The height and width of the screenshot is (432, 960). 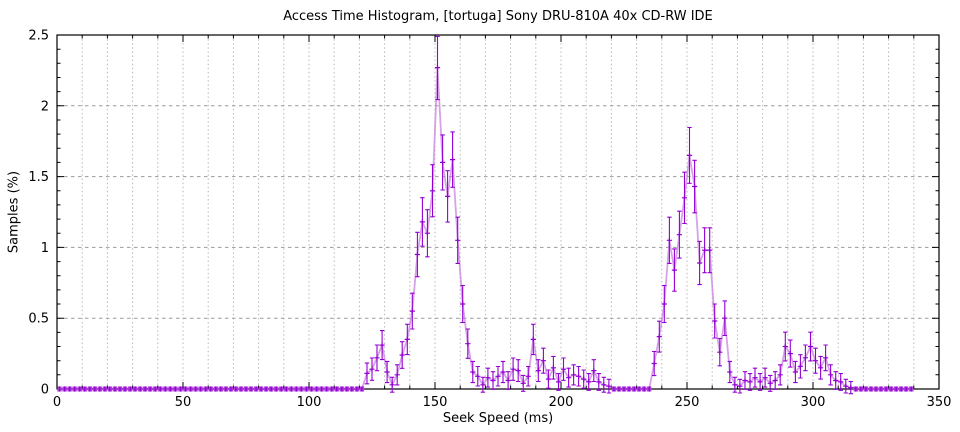 What do you see at coordinates (309, 402) in the screenshot?
I see `x-tick-label: 100` at bounding box center [309, 402].